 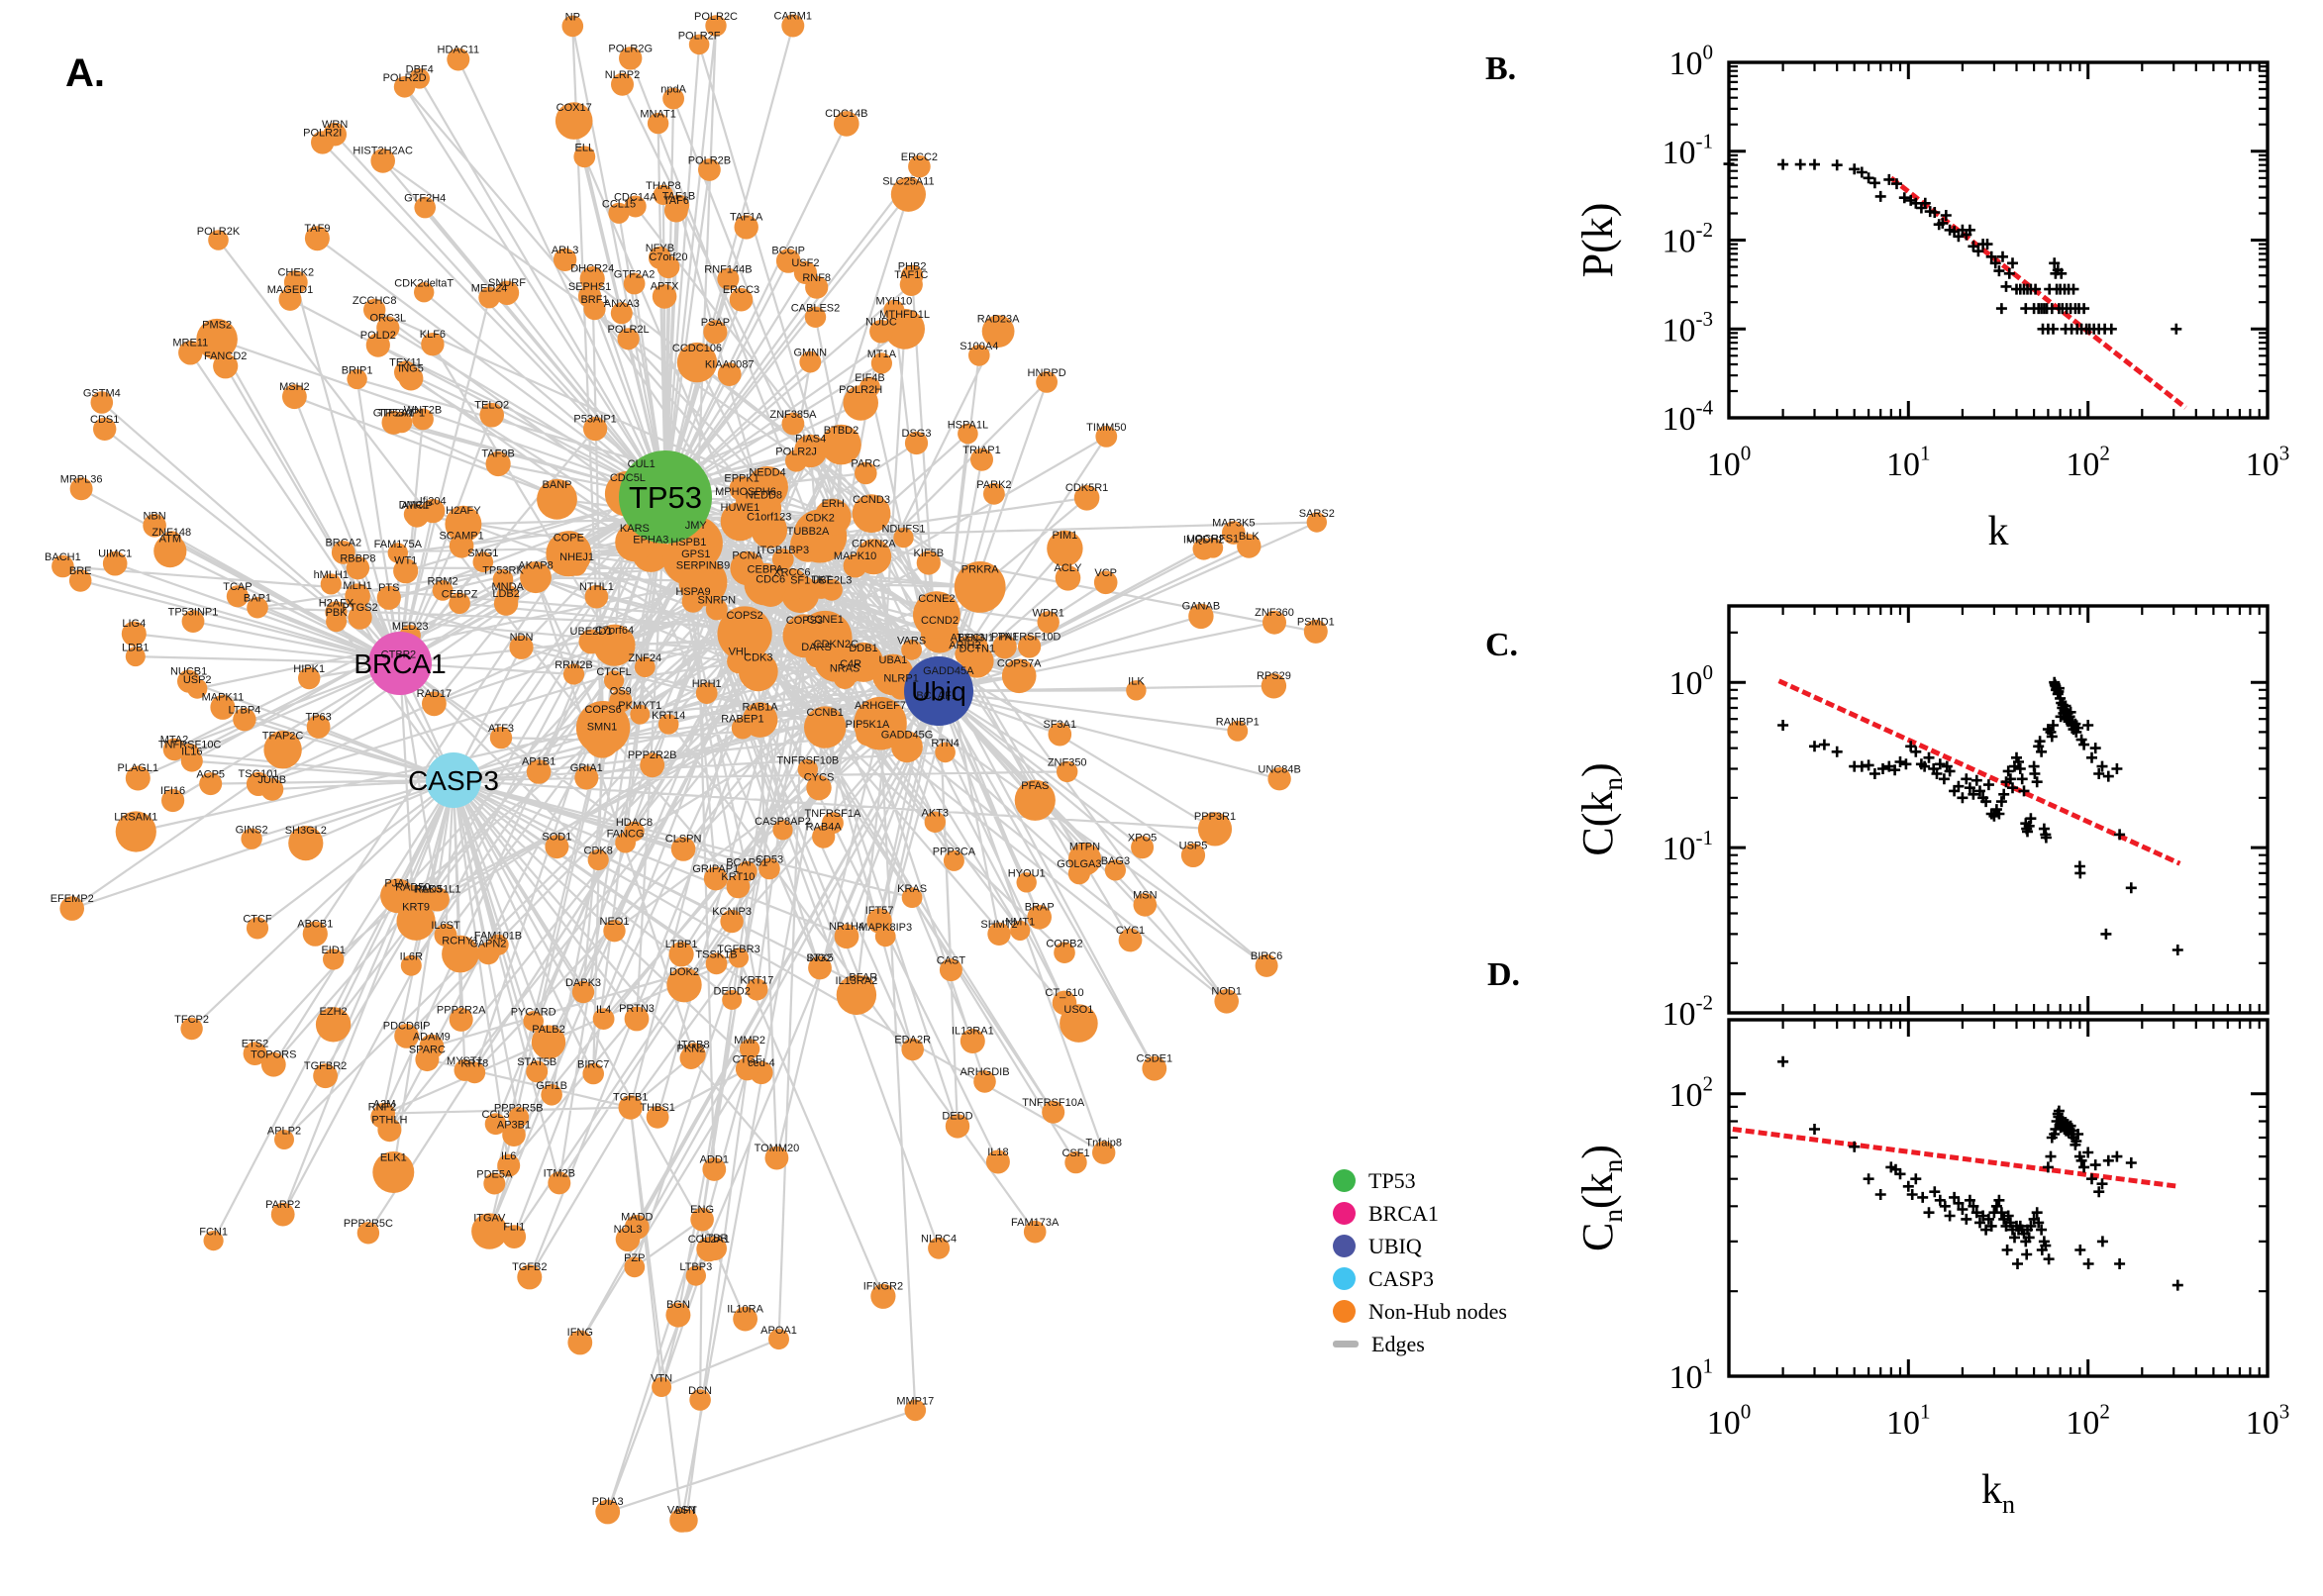 I want to click on node-label: PJA1, so click(x=397, y=883).